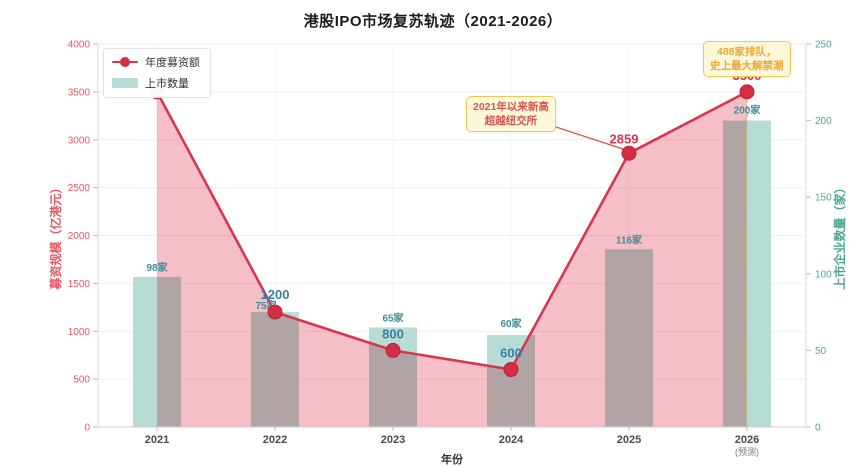  I want to click on bar-swatch-icon, so click(125, 83).